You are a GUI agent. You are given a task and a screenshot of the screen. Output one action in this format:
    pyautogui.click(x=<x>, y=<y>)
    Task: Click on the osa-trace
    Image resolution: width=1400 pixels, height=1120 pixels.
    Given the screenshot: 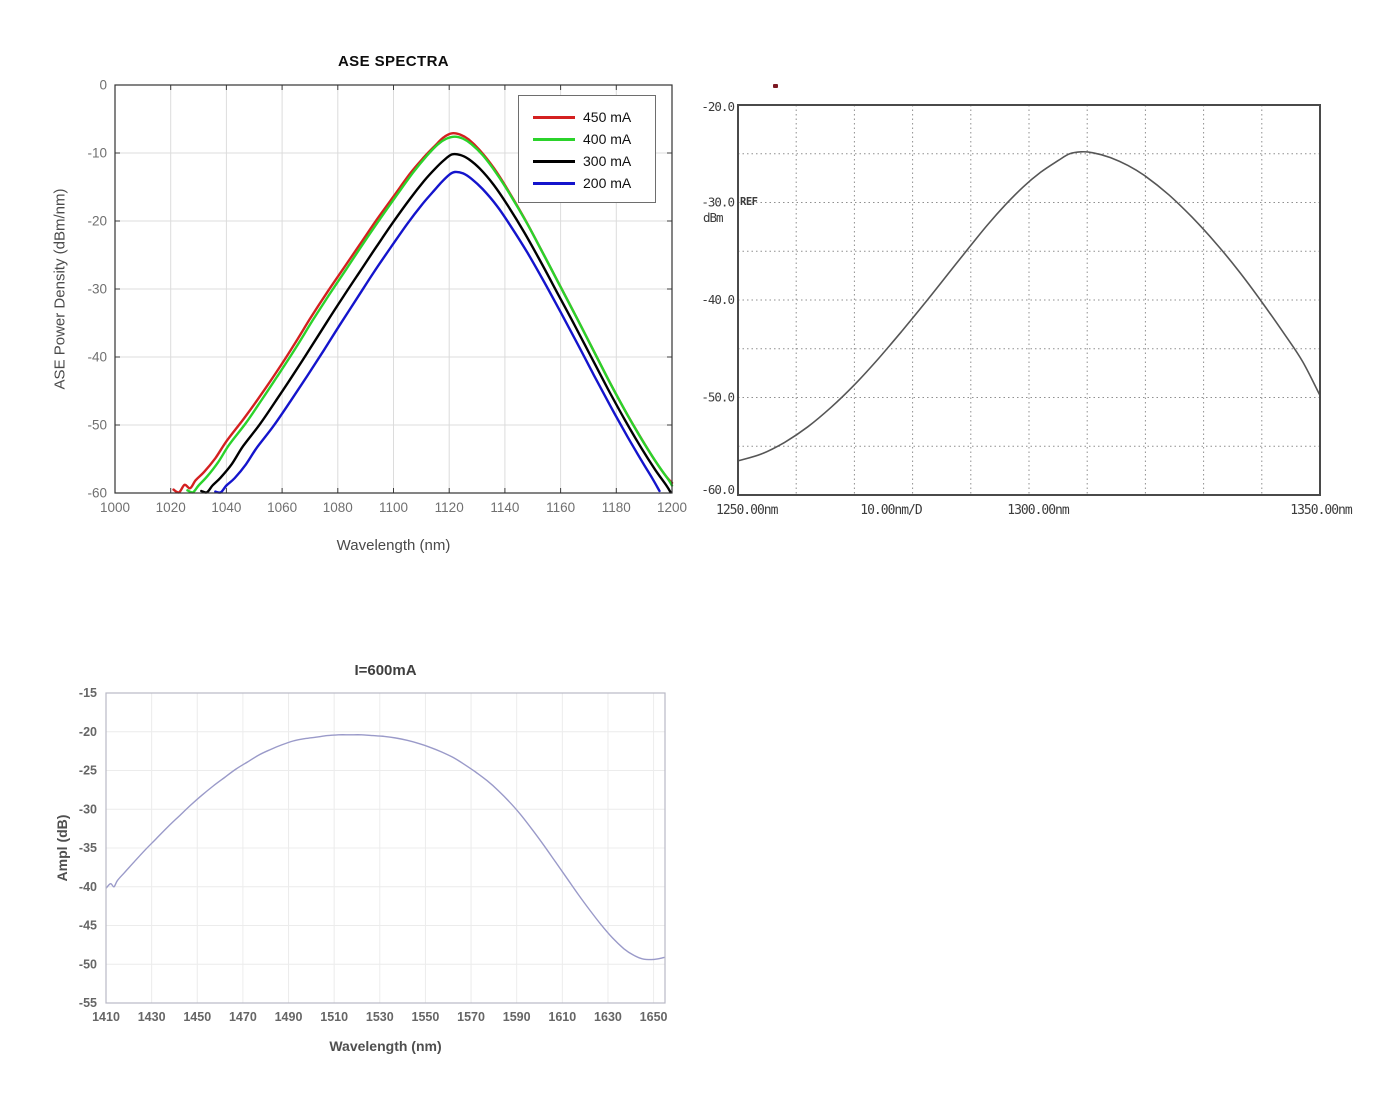 What is the action you would take?
    pyautogui.click(x=1029, y=306)
    